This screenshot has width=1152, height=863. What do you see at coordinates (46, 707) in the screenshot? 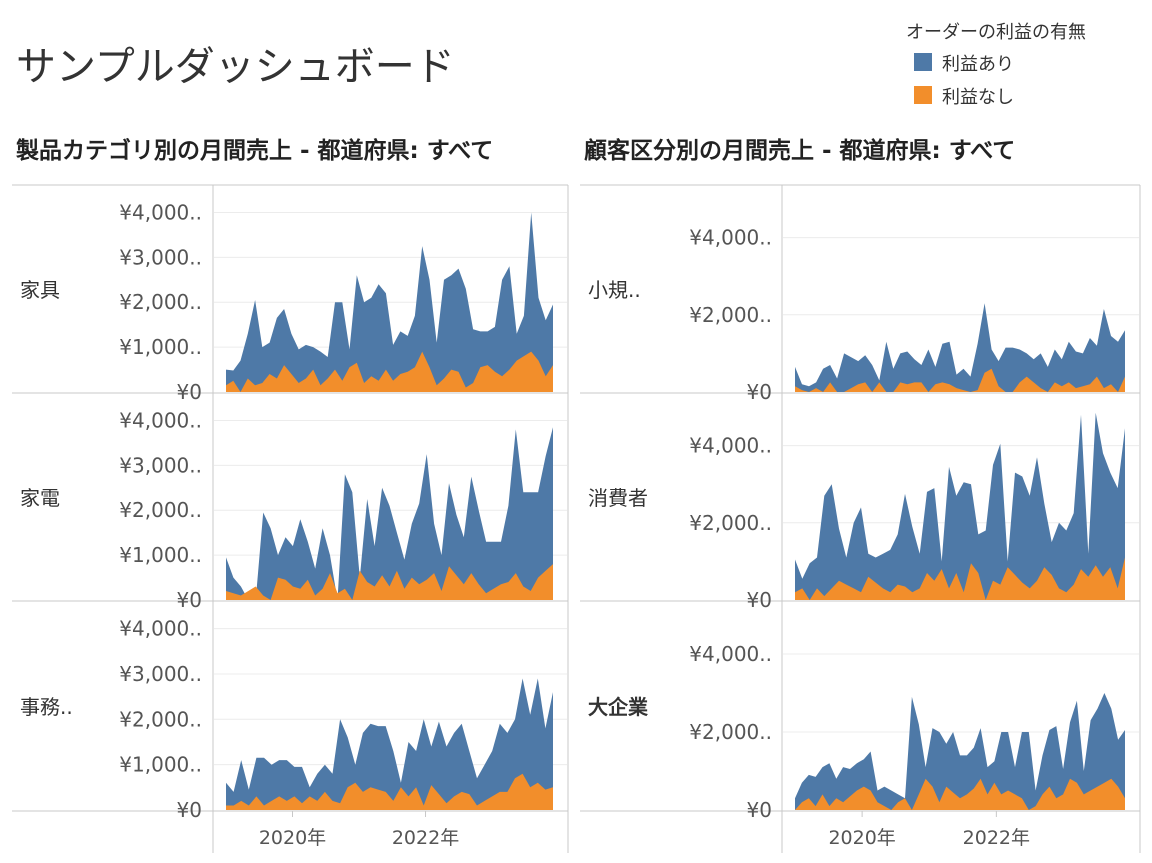
I see `panel-label: 事務..` at bounding box center [46, 707].